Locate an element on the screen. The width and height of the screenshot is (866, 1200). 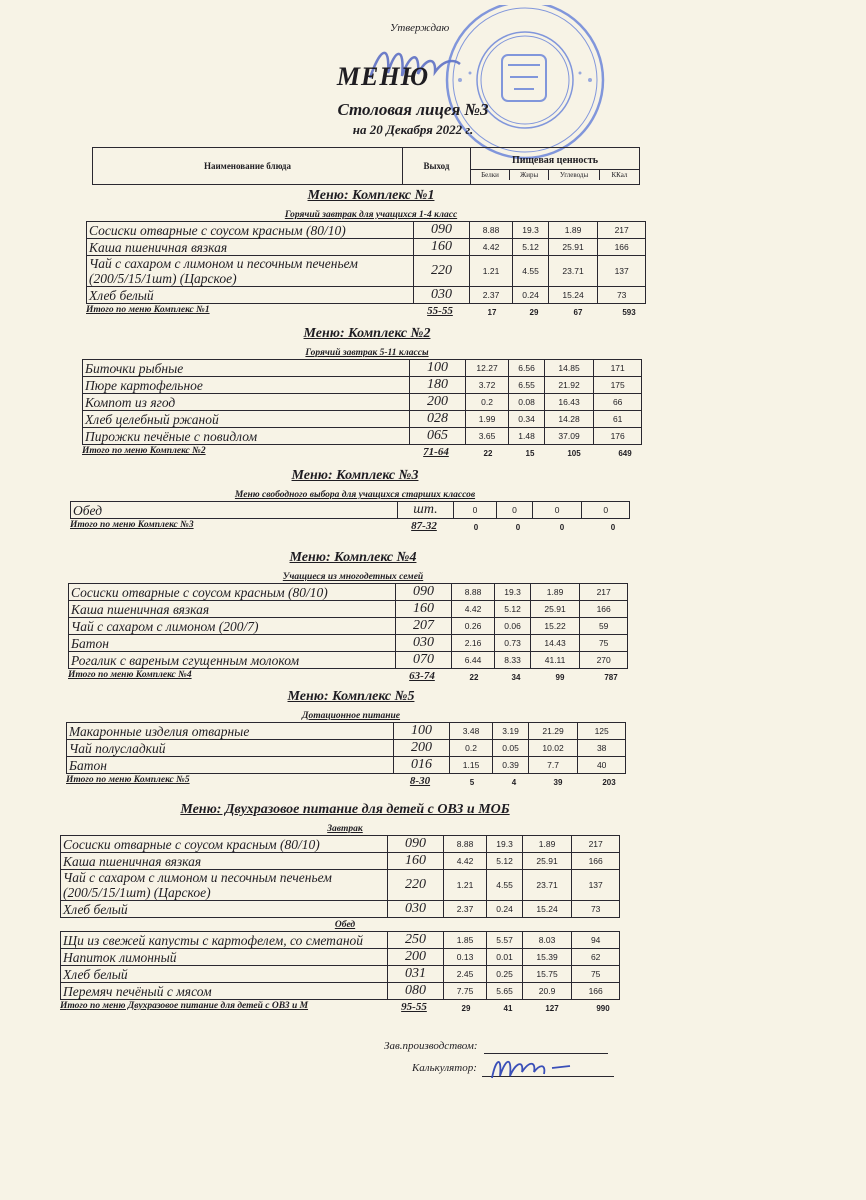
dish-name: Пирожки печёные с повидлом is located at coordinates (246, 436).